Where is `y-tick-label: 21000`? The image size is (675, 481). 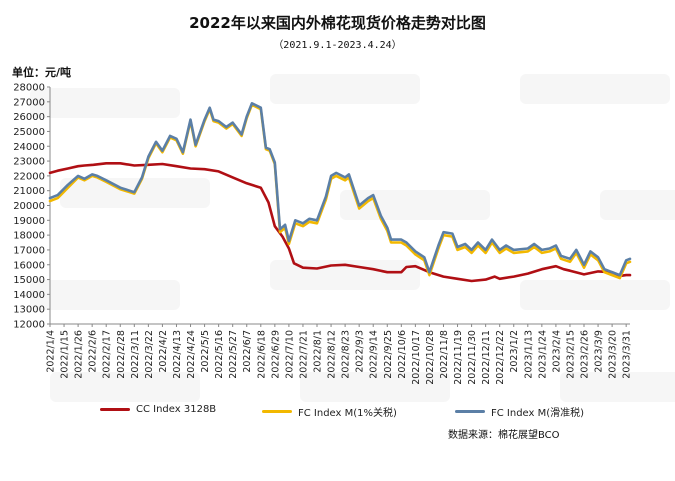
y-tick-label: 21000 is located at coordinates (29, 191).